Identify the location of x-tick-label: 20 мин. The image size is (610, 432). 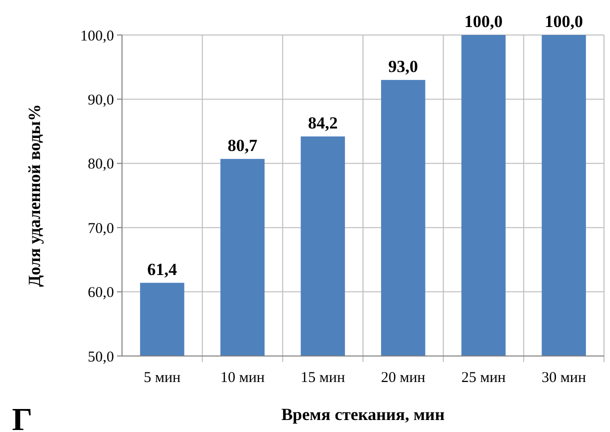
(403, 378).